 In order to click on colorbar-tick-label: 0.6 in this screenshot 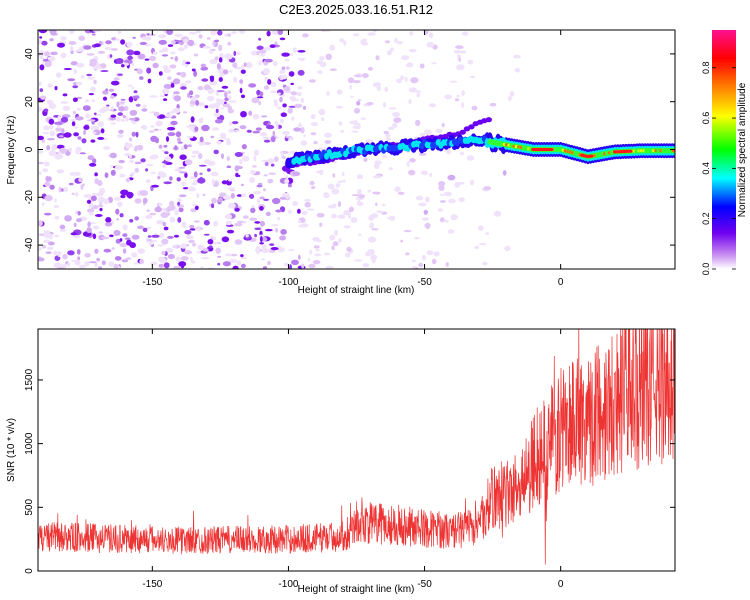, I will do `click(706, 118)`.